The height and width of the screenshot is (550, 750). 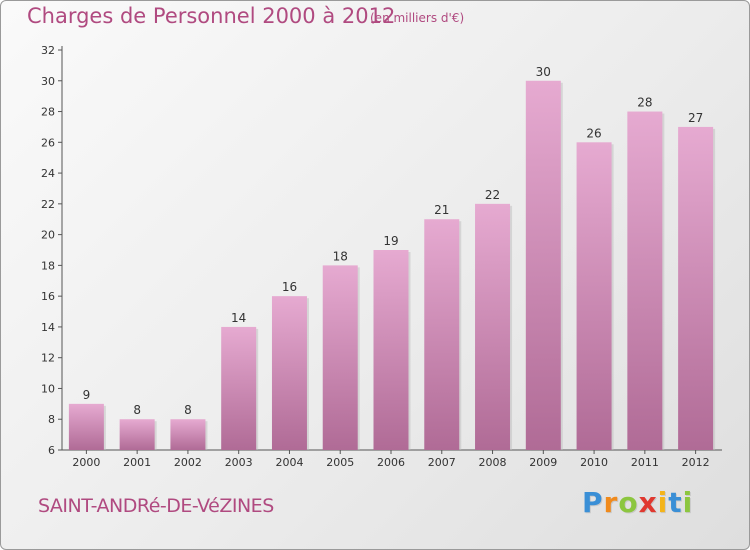 What do you see at coordinates (289, 462) in the screenshot?
I see `x-tick-label: 2004` at bounding box center [289, 462].